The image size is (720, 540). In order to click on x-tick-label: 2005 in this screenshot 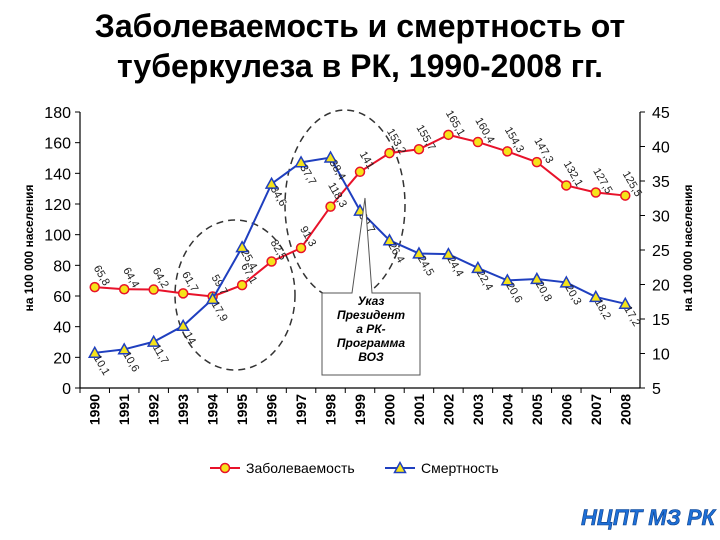, I will do `click(537, 409)`.